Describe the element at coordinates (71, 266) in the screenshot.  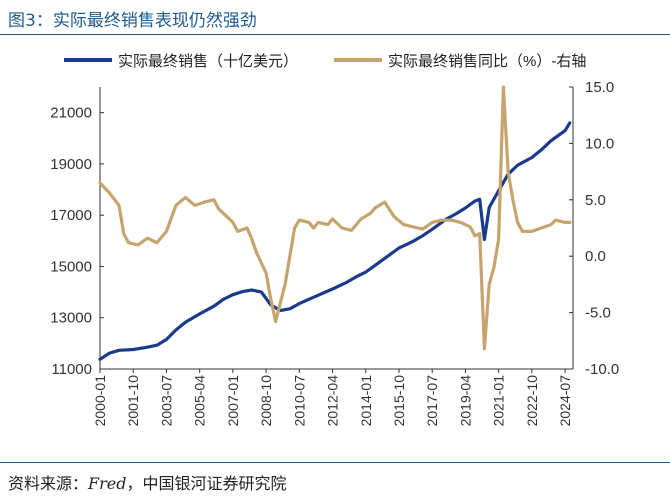
I see `y-left-tick-label: 15000` at that location.